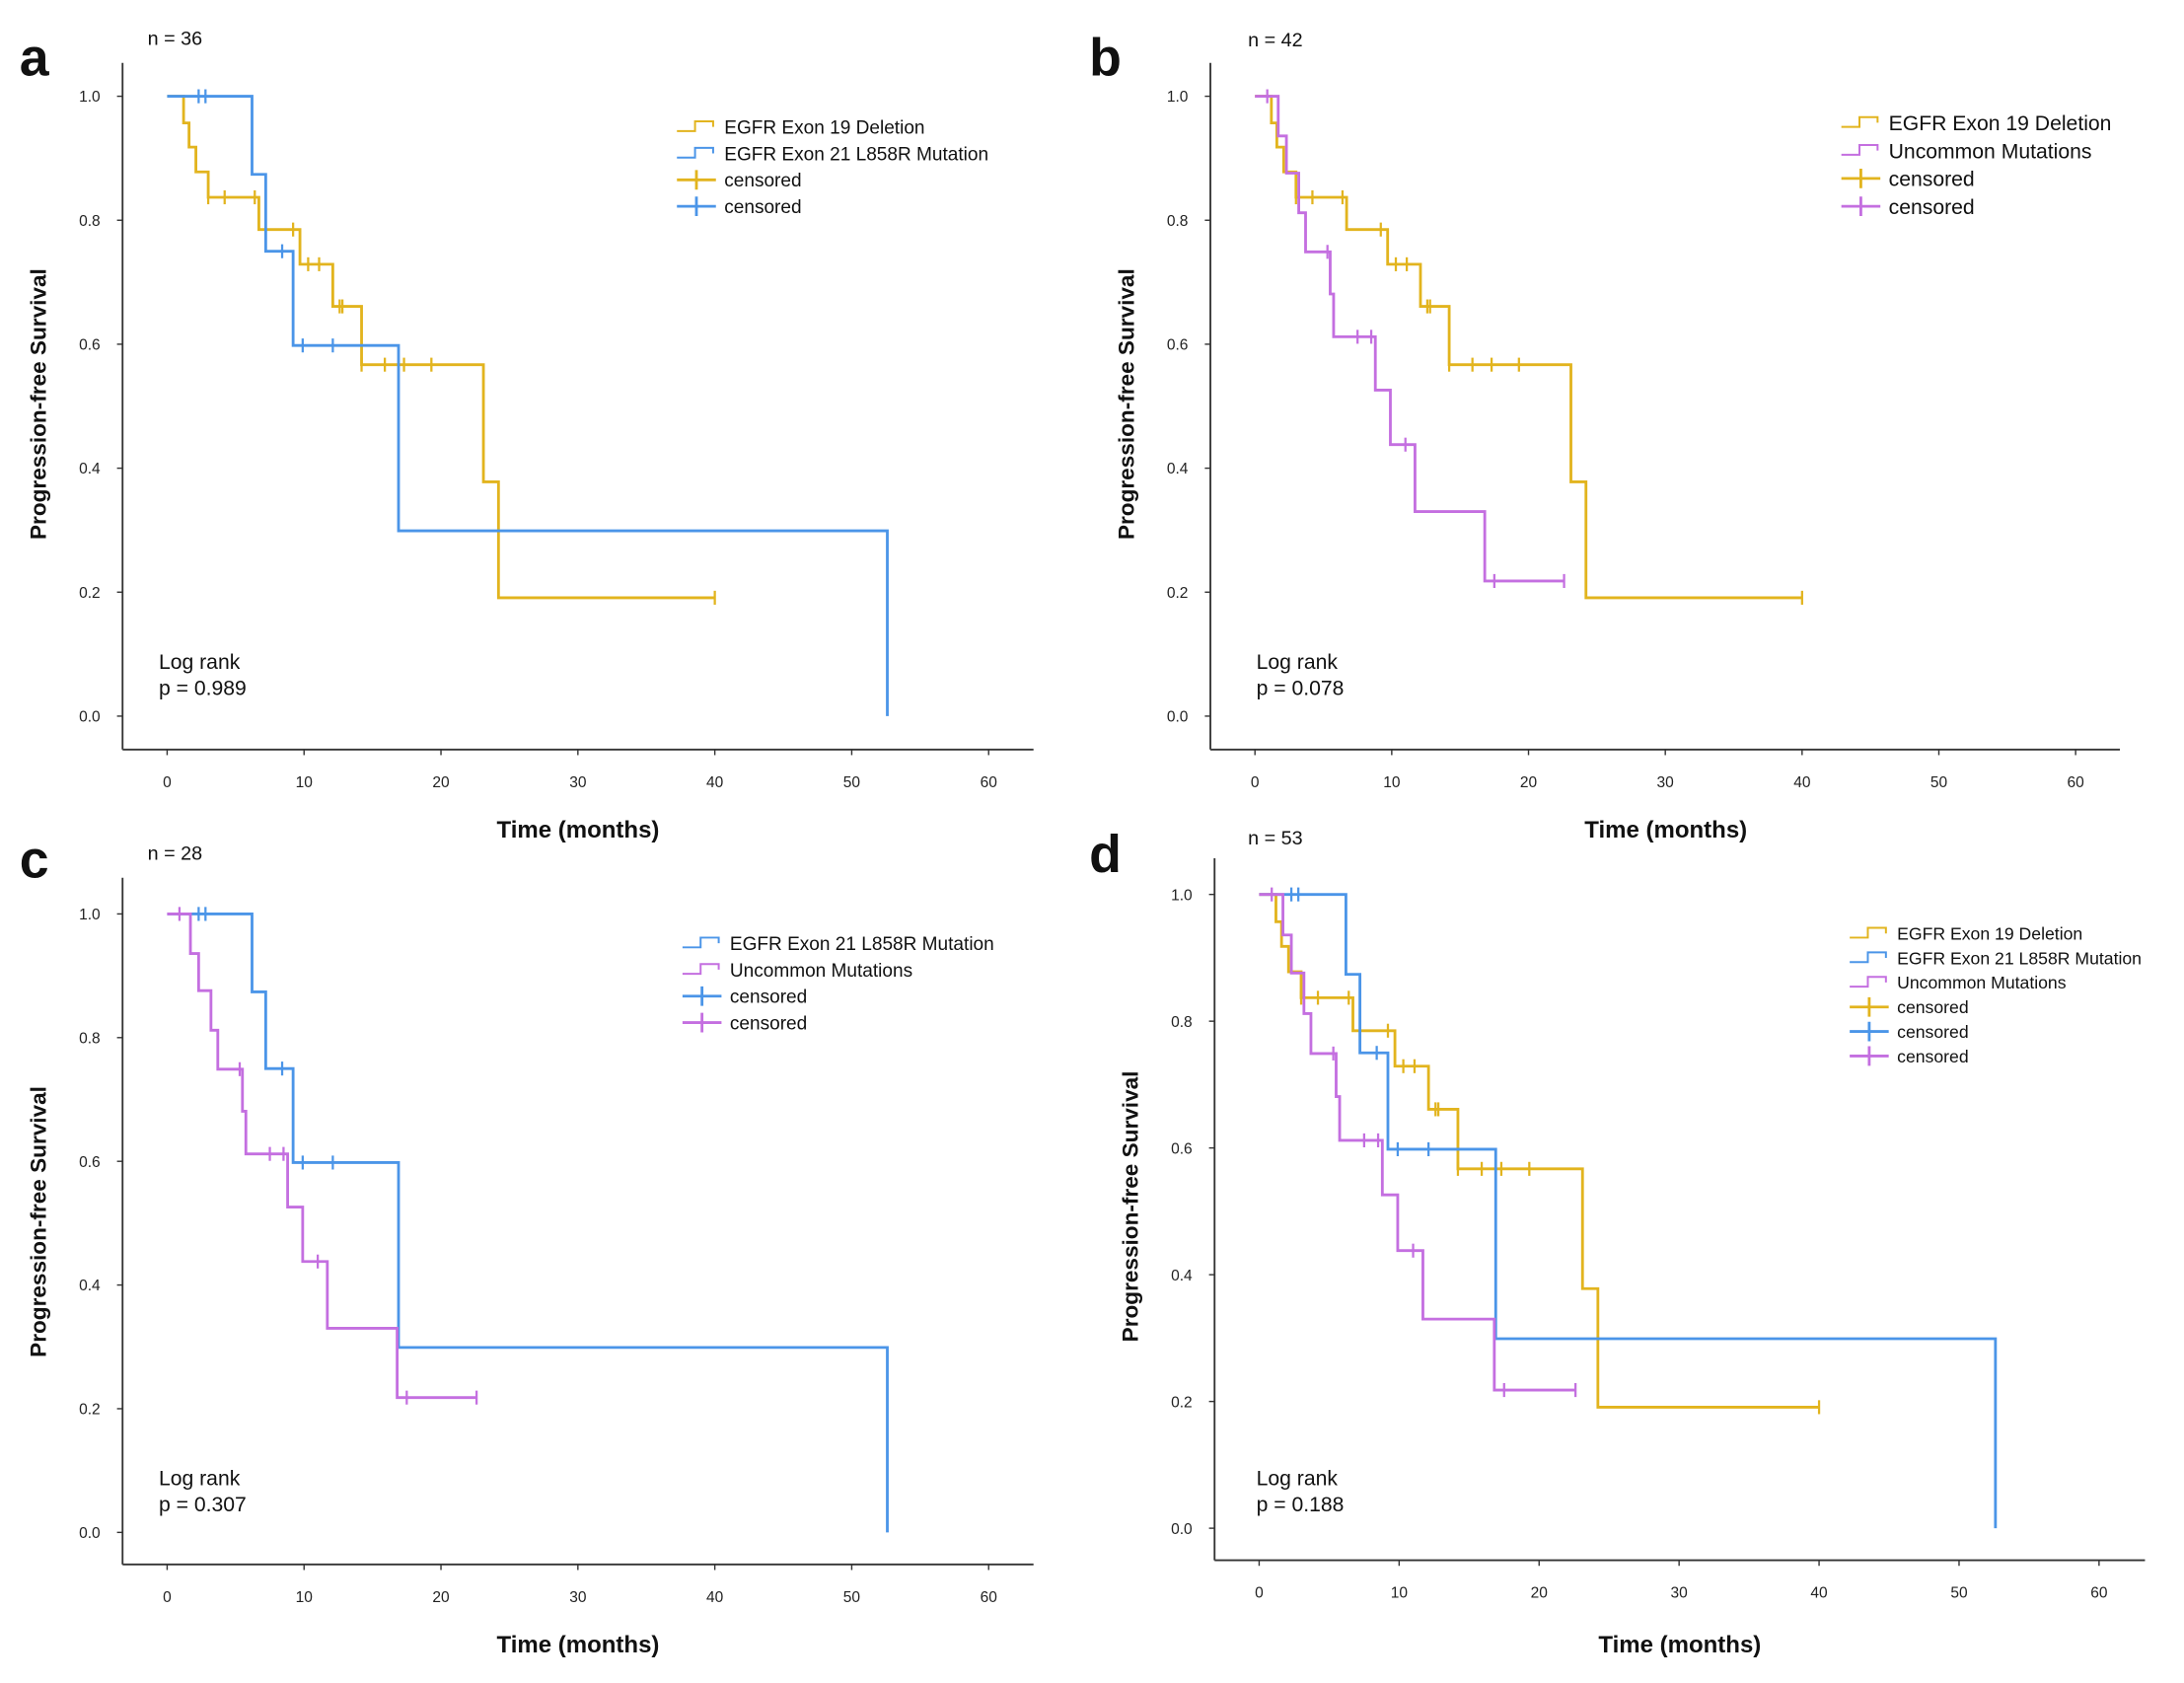 The height and width of the screenshot is (1683, 2184). Describe the element at coordinates (175, 853) in the screenshot. I see `sample-size-label: n = 28` at that location.